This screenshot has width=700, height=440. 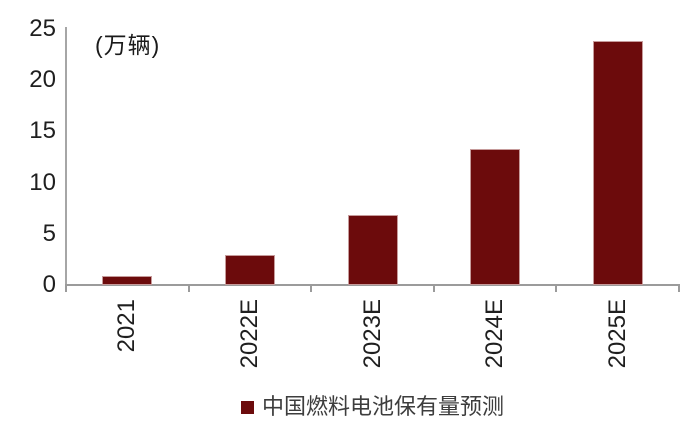 I want to click on y-axis-tick-label: 5, so click(x=49, y=233).